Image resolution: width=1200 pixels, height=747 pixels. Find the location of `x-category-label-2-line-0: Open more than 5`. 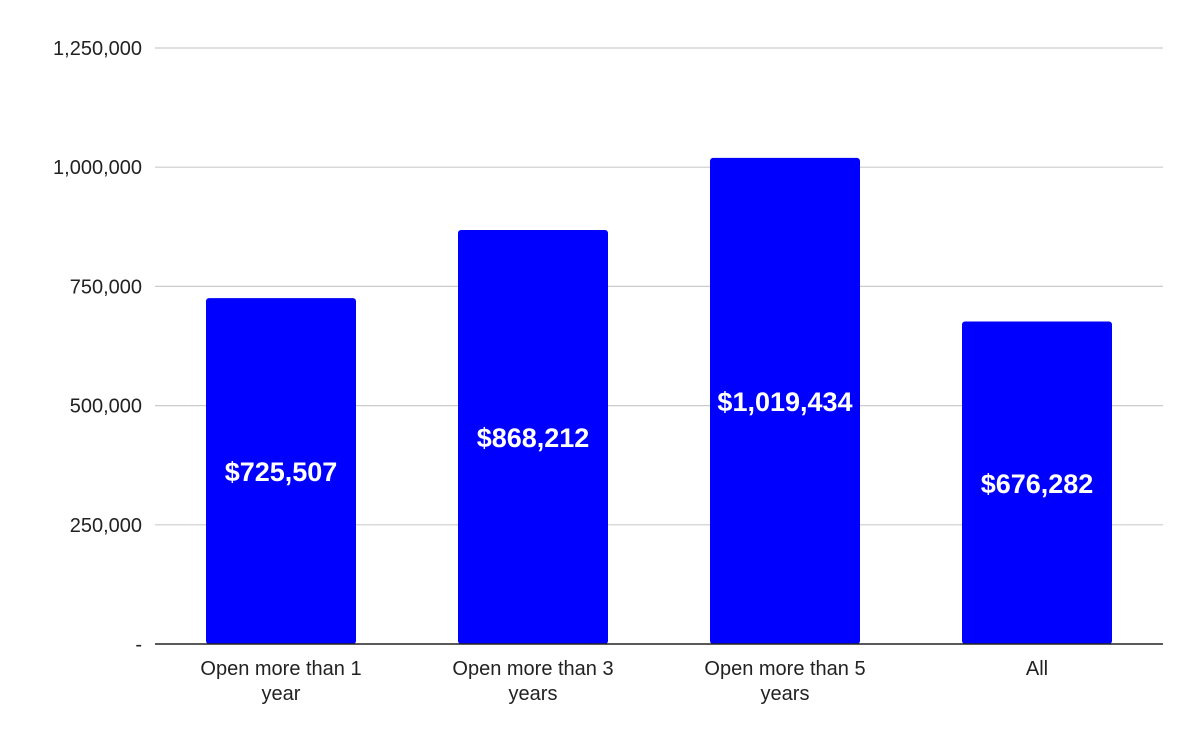

x-category-label-2-line-0: Open more than 5 is located at coordinates (784, 669).